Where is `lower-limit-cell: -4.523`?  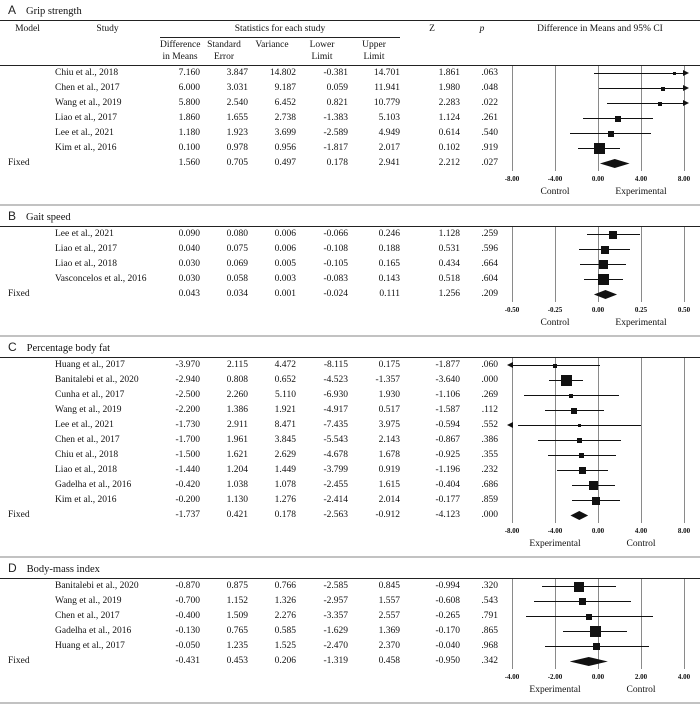
lower-limit-cell: -4.523 is located at coordinates (335, 380).